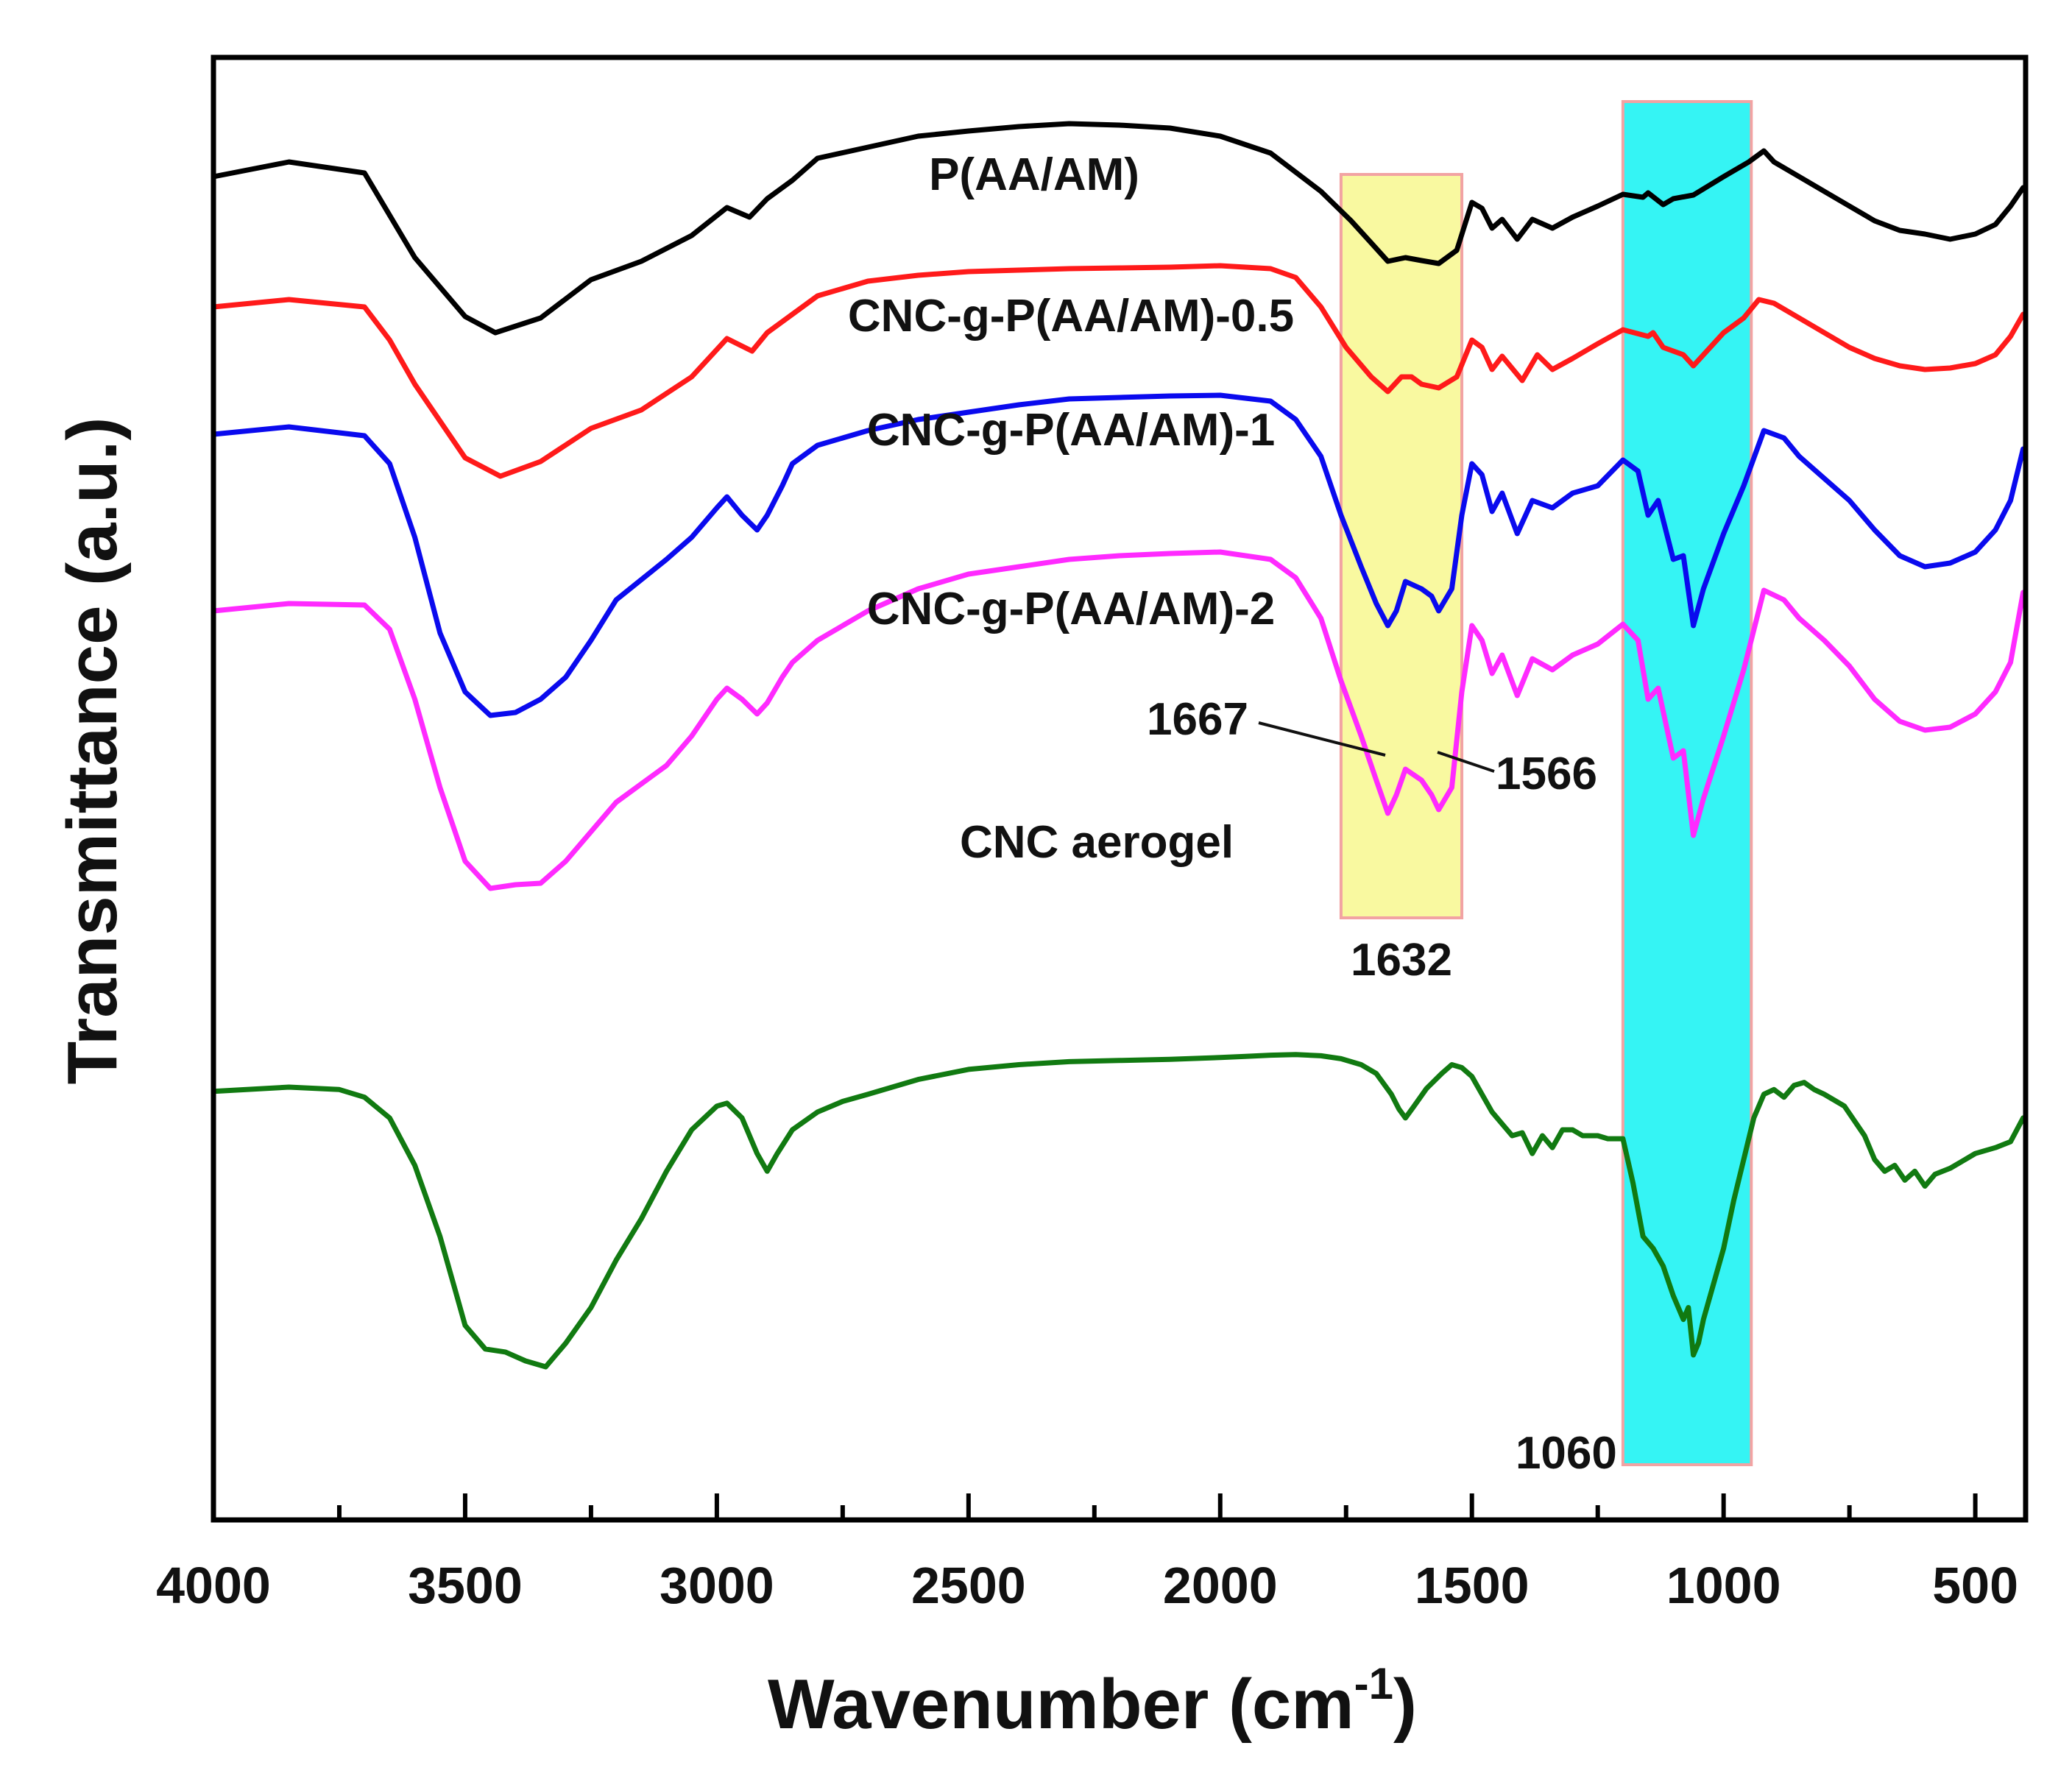 This screenshot has width=2072, height=1779. What do you see at coordinates (1097, 842) in the screenshot?
I see `series-label-5: CNC aerogel` at bounding box center [1097, 842].